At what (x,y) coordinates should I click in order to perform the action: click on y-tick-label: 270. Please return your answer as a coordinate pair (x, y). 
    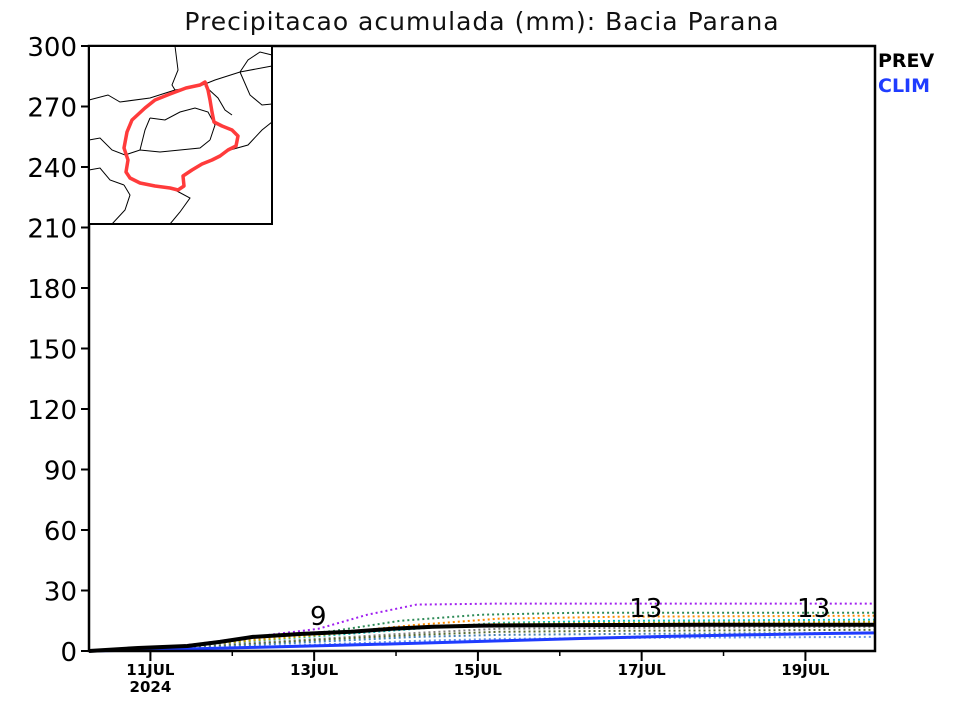
    Looking at the image, I should click on (52, 109).